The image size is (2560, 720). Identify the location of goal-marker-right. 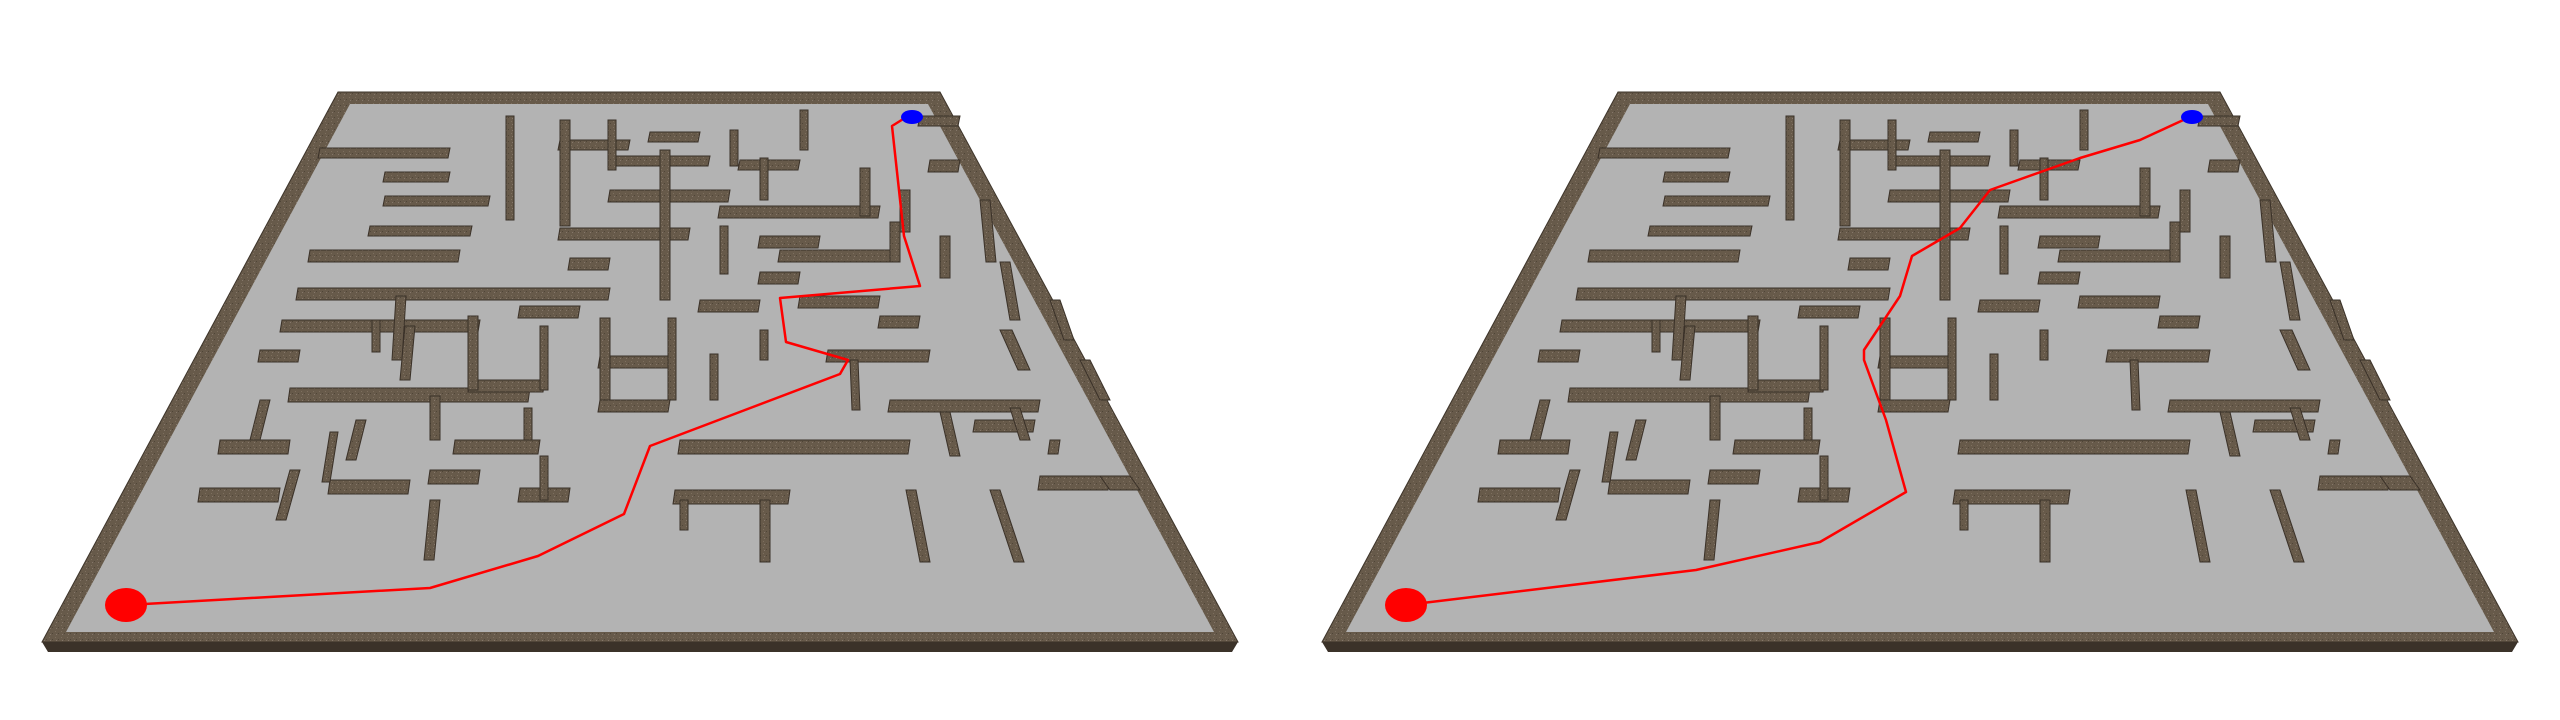
(2192, 117).